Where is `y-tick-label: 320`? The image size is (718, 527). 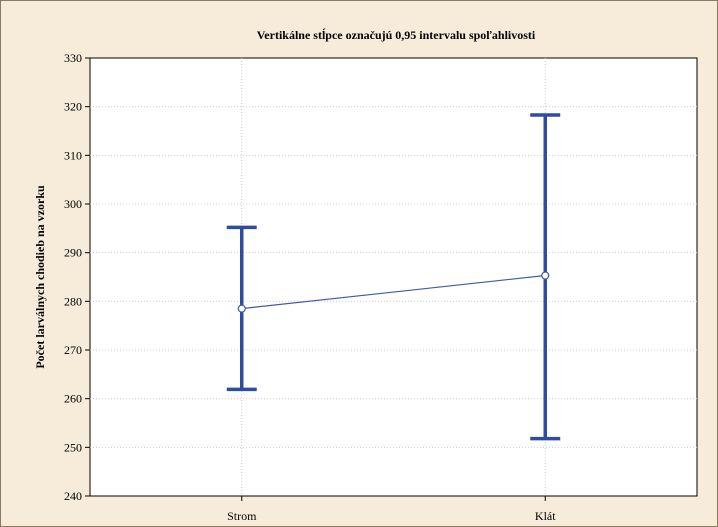
y-tick-label: 320 is located at coordinates (73, 107).